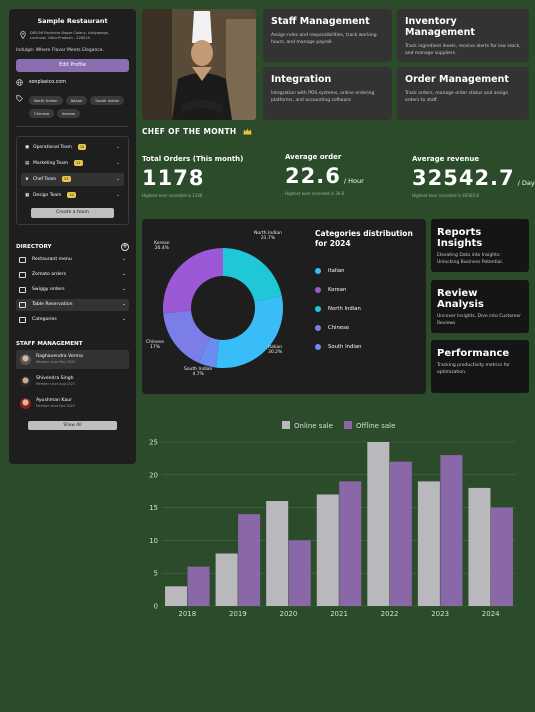 This screenshot has height=712, width=535. What do you see at coordinates (249, 331) in the screenshot?
I see `donut-slice-italian` at bounding box center [249, 331].